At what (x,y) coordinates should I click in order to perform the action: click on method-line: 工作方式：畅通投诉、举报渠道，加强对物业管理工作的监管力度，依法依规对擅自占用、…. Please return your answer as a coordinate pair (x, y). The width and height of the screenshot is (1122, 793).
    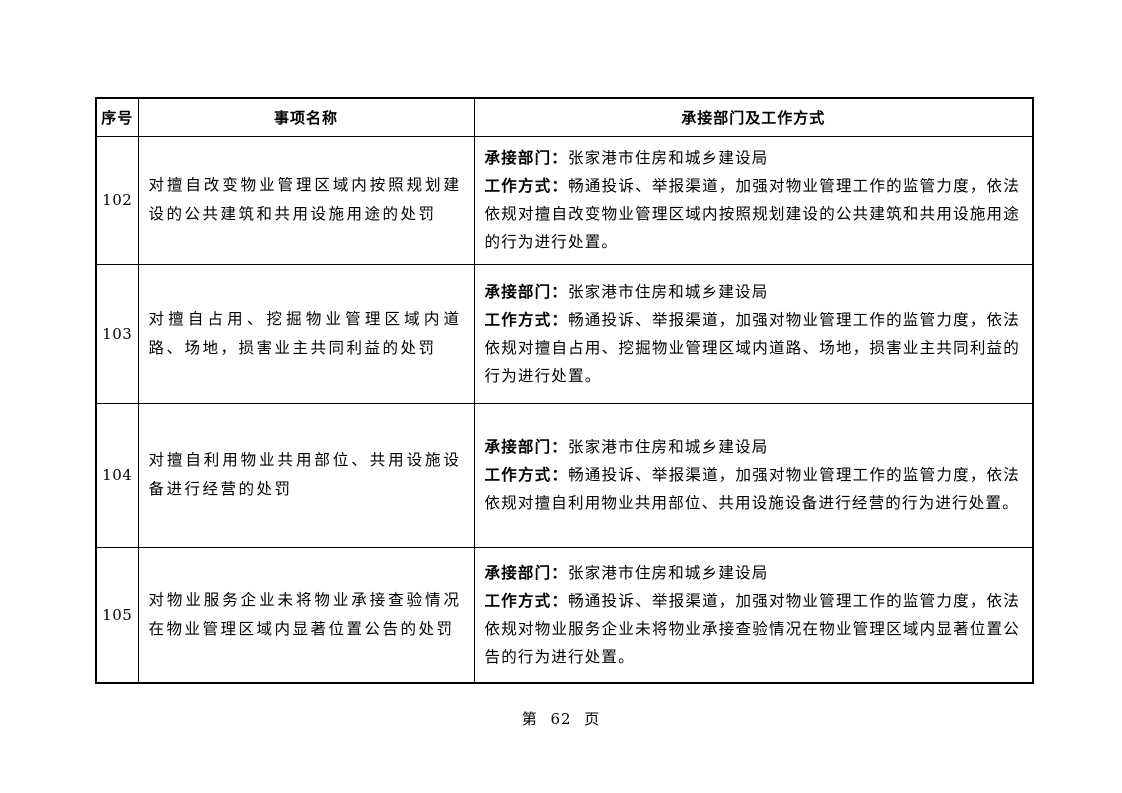
    Looking at the image, I should click on (753, 348).